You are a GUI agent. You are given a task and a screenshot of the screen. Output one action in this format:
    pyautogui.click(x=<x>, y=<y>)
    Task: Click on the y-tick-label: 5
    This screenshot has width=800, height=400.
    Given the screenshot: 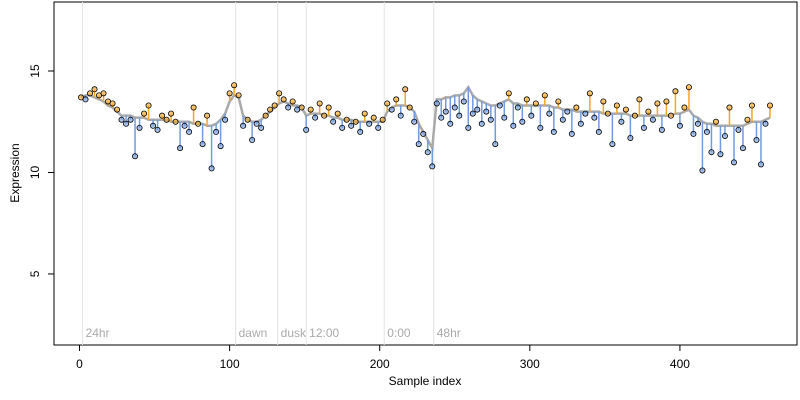 What is the action you would take?
    pyautogui.click(x=35, y=273)
    